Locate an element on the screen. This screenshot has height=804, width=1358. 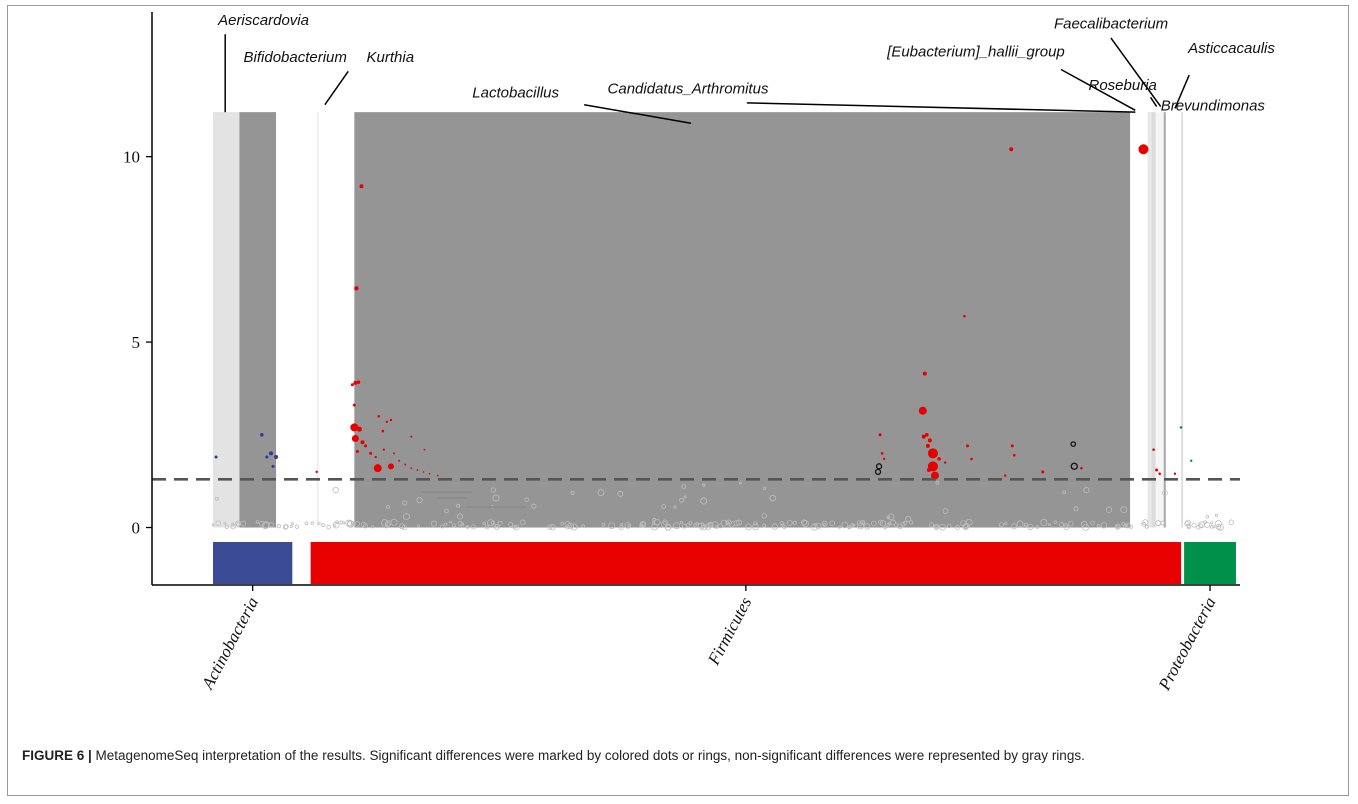
phylum-labels: Actinobacteria Firmicutes Proteobacteria is located at coordinates (709, 644).